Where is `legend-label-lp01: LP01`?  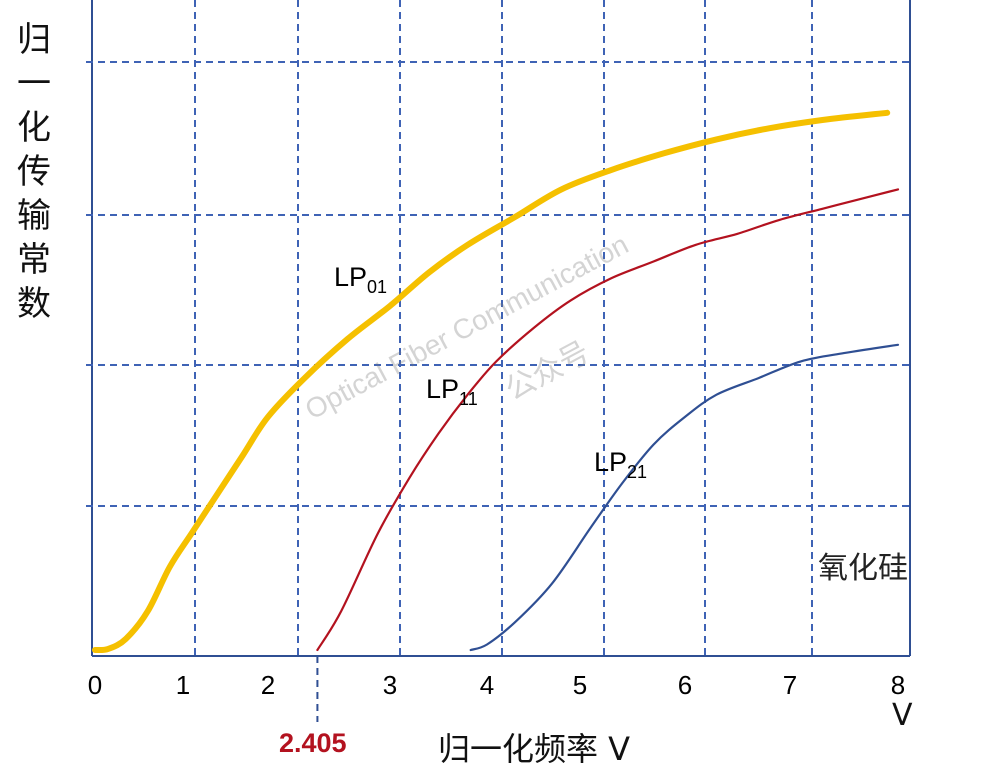 legend-label-lp01: LP01 is located at coordinates (361, 279).